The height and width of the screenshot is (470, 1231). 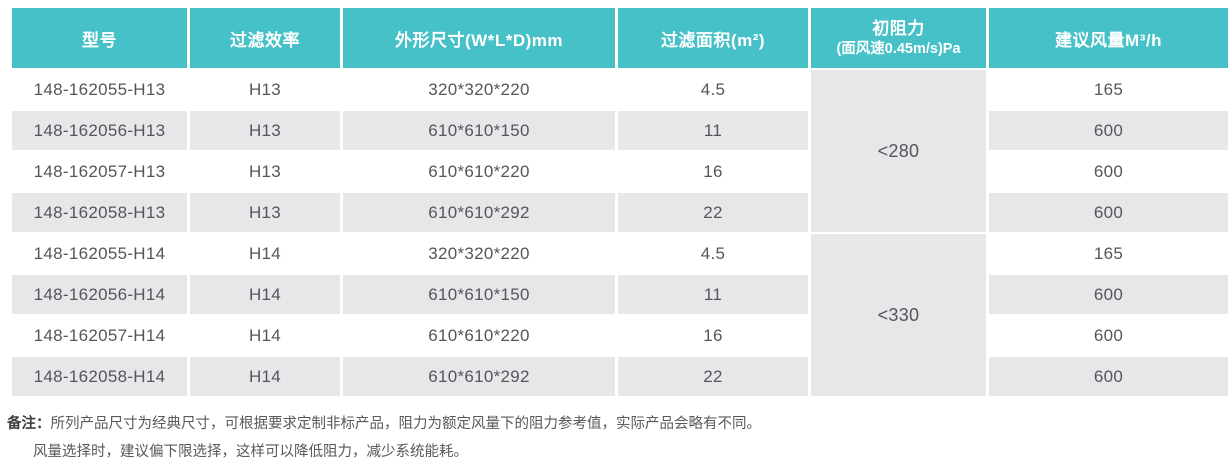 I want to click on col-header-area: 过滤面积(m²), so click(x=713, y=38).